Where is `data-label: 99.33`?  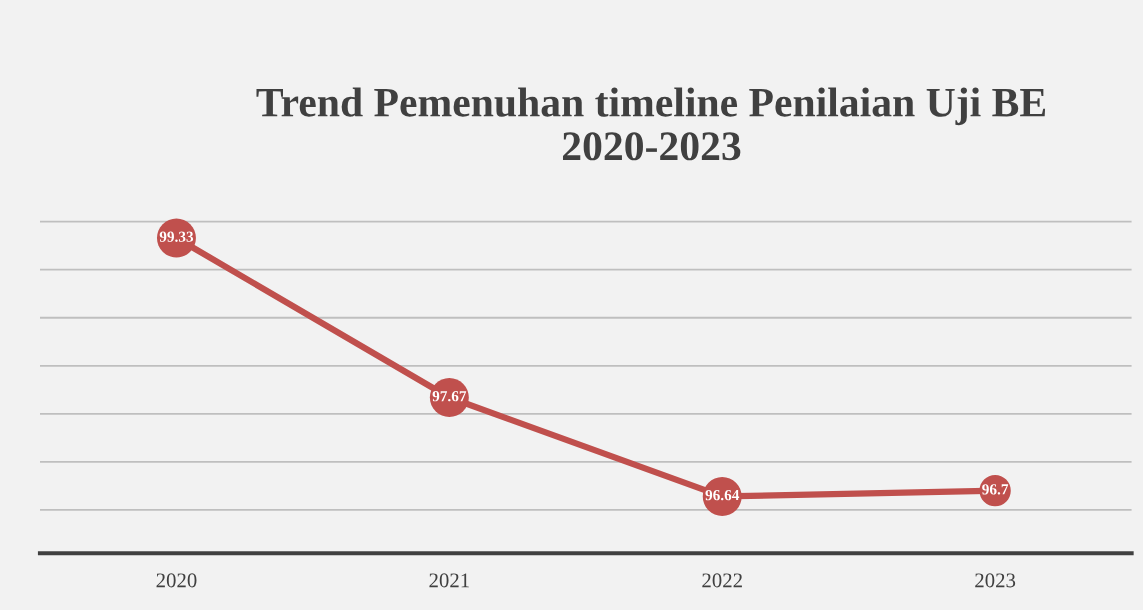
data-label: 99.33 is located at coordinates (176, 236).